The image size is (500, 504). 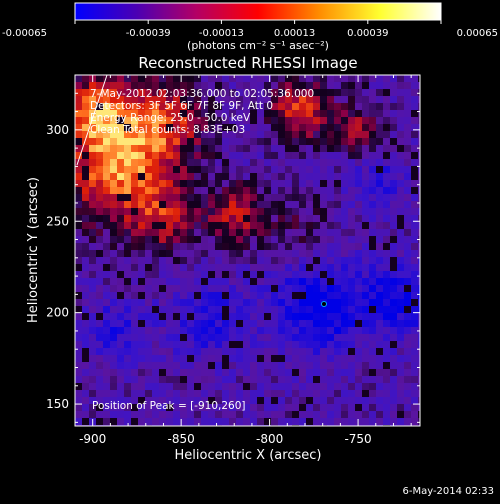 I want to click on y-tick-label: 250, so click(x=57, y=221).